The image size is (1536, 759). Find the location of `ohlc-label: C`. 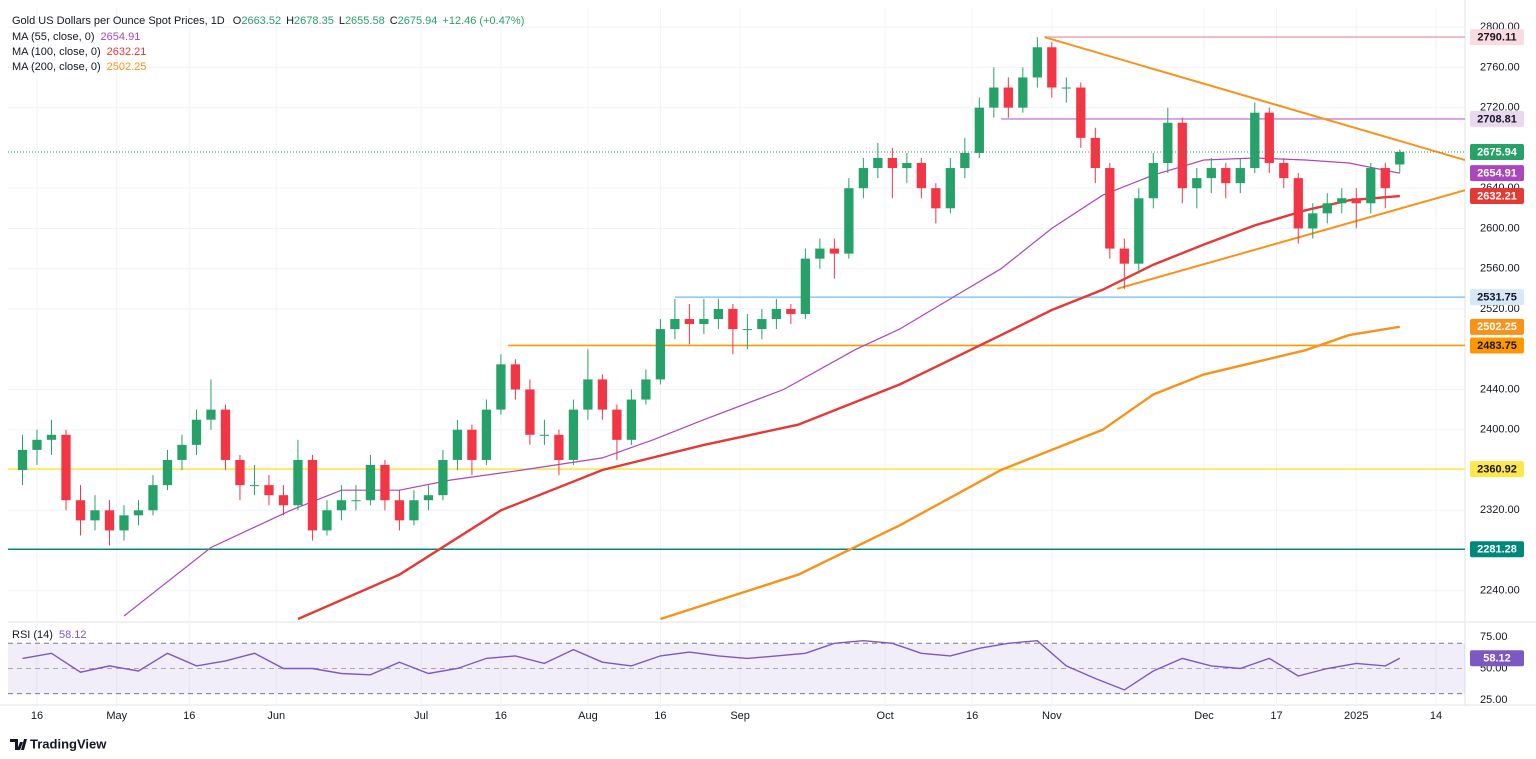

ohlc-label: C is located at coordinates (394, 21).